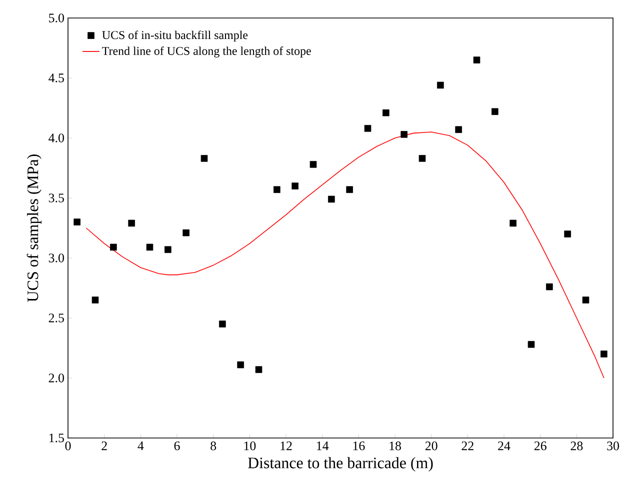  I want to click on y-tick-label: 3.5, so click(56, 198).